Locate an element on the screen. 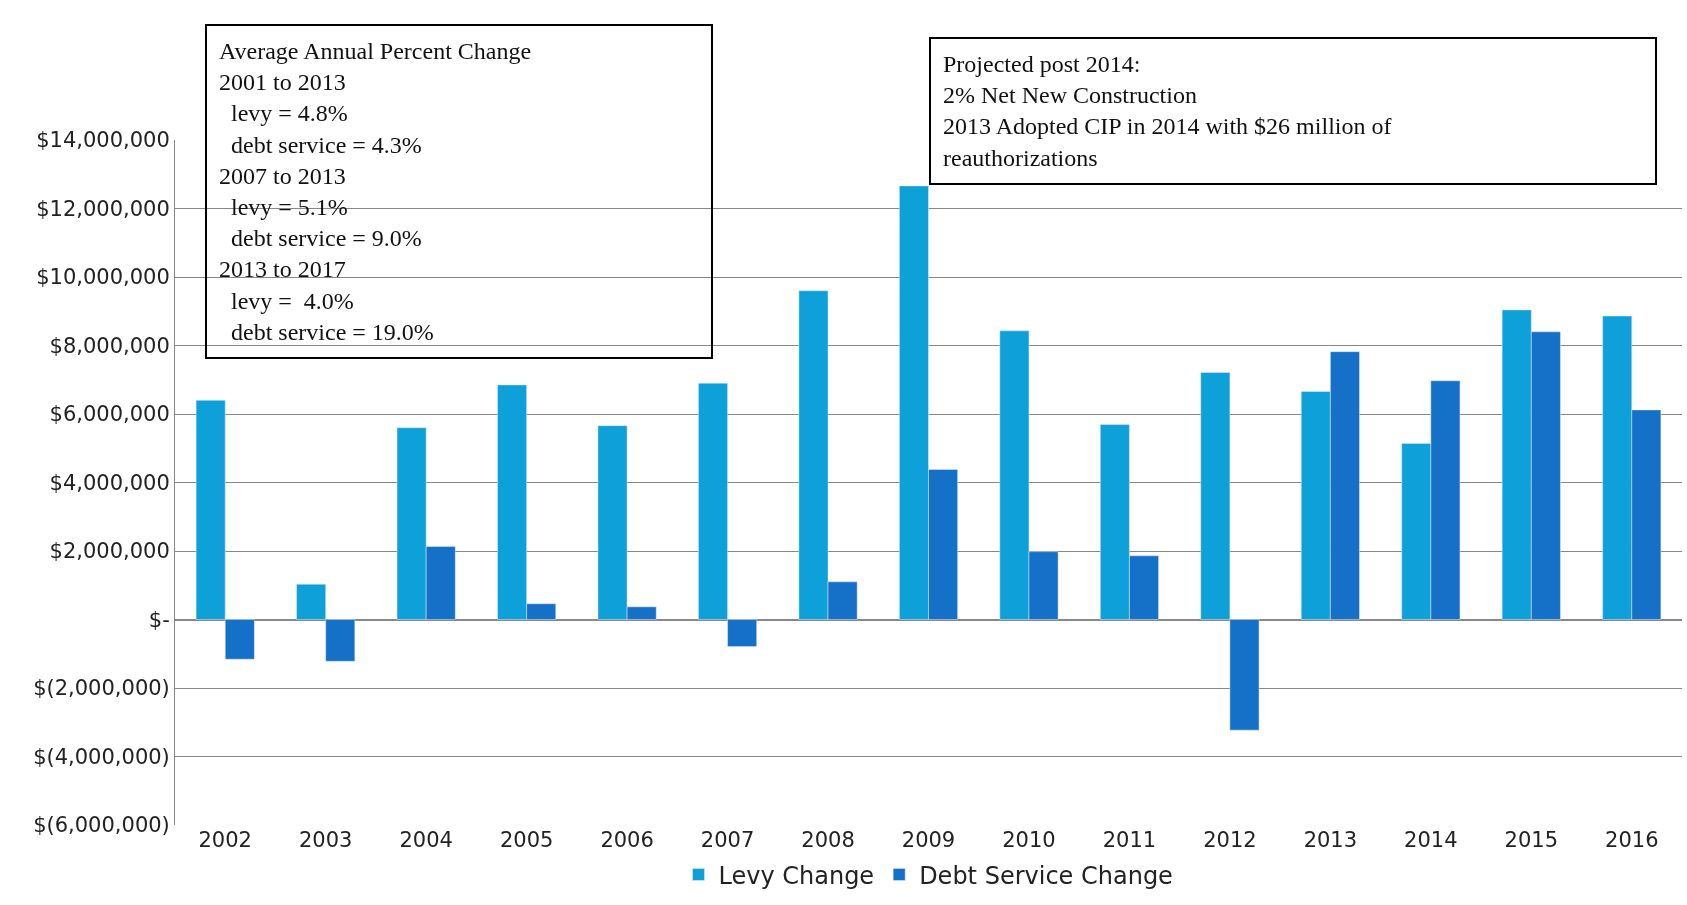 The image size is (1687, 905). y-tick-label: $(6,000,000) is located at coordinates (101, 825).